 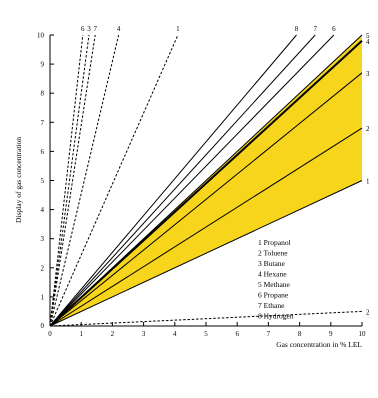 I want to click on y-tick-label: 10, so click(x=41, y=36).